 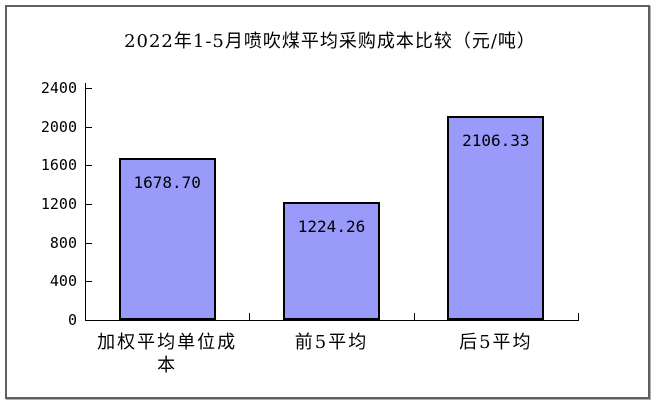 What do you see at coordinates (332, 320) in the screenshot?
I see `x-axis-line` at bounding box center [332, 320].